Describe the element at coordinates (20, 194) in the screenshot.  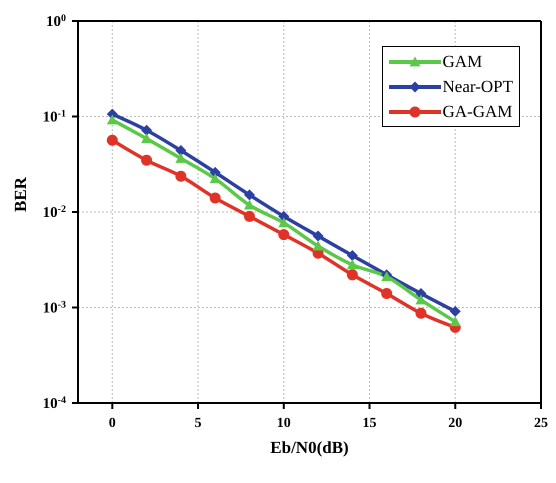
I see `y-axis-title: BER` at that location.